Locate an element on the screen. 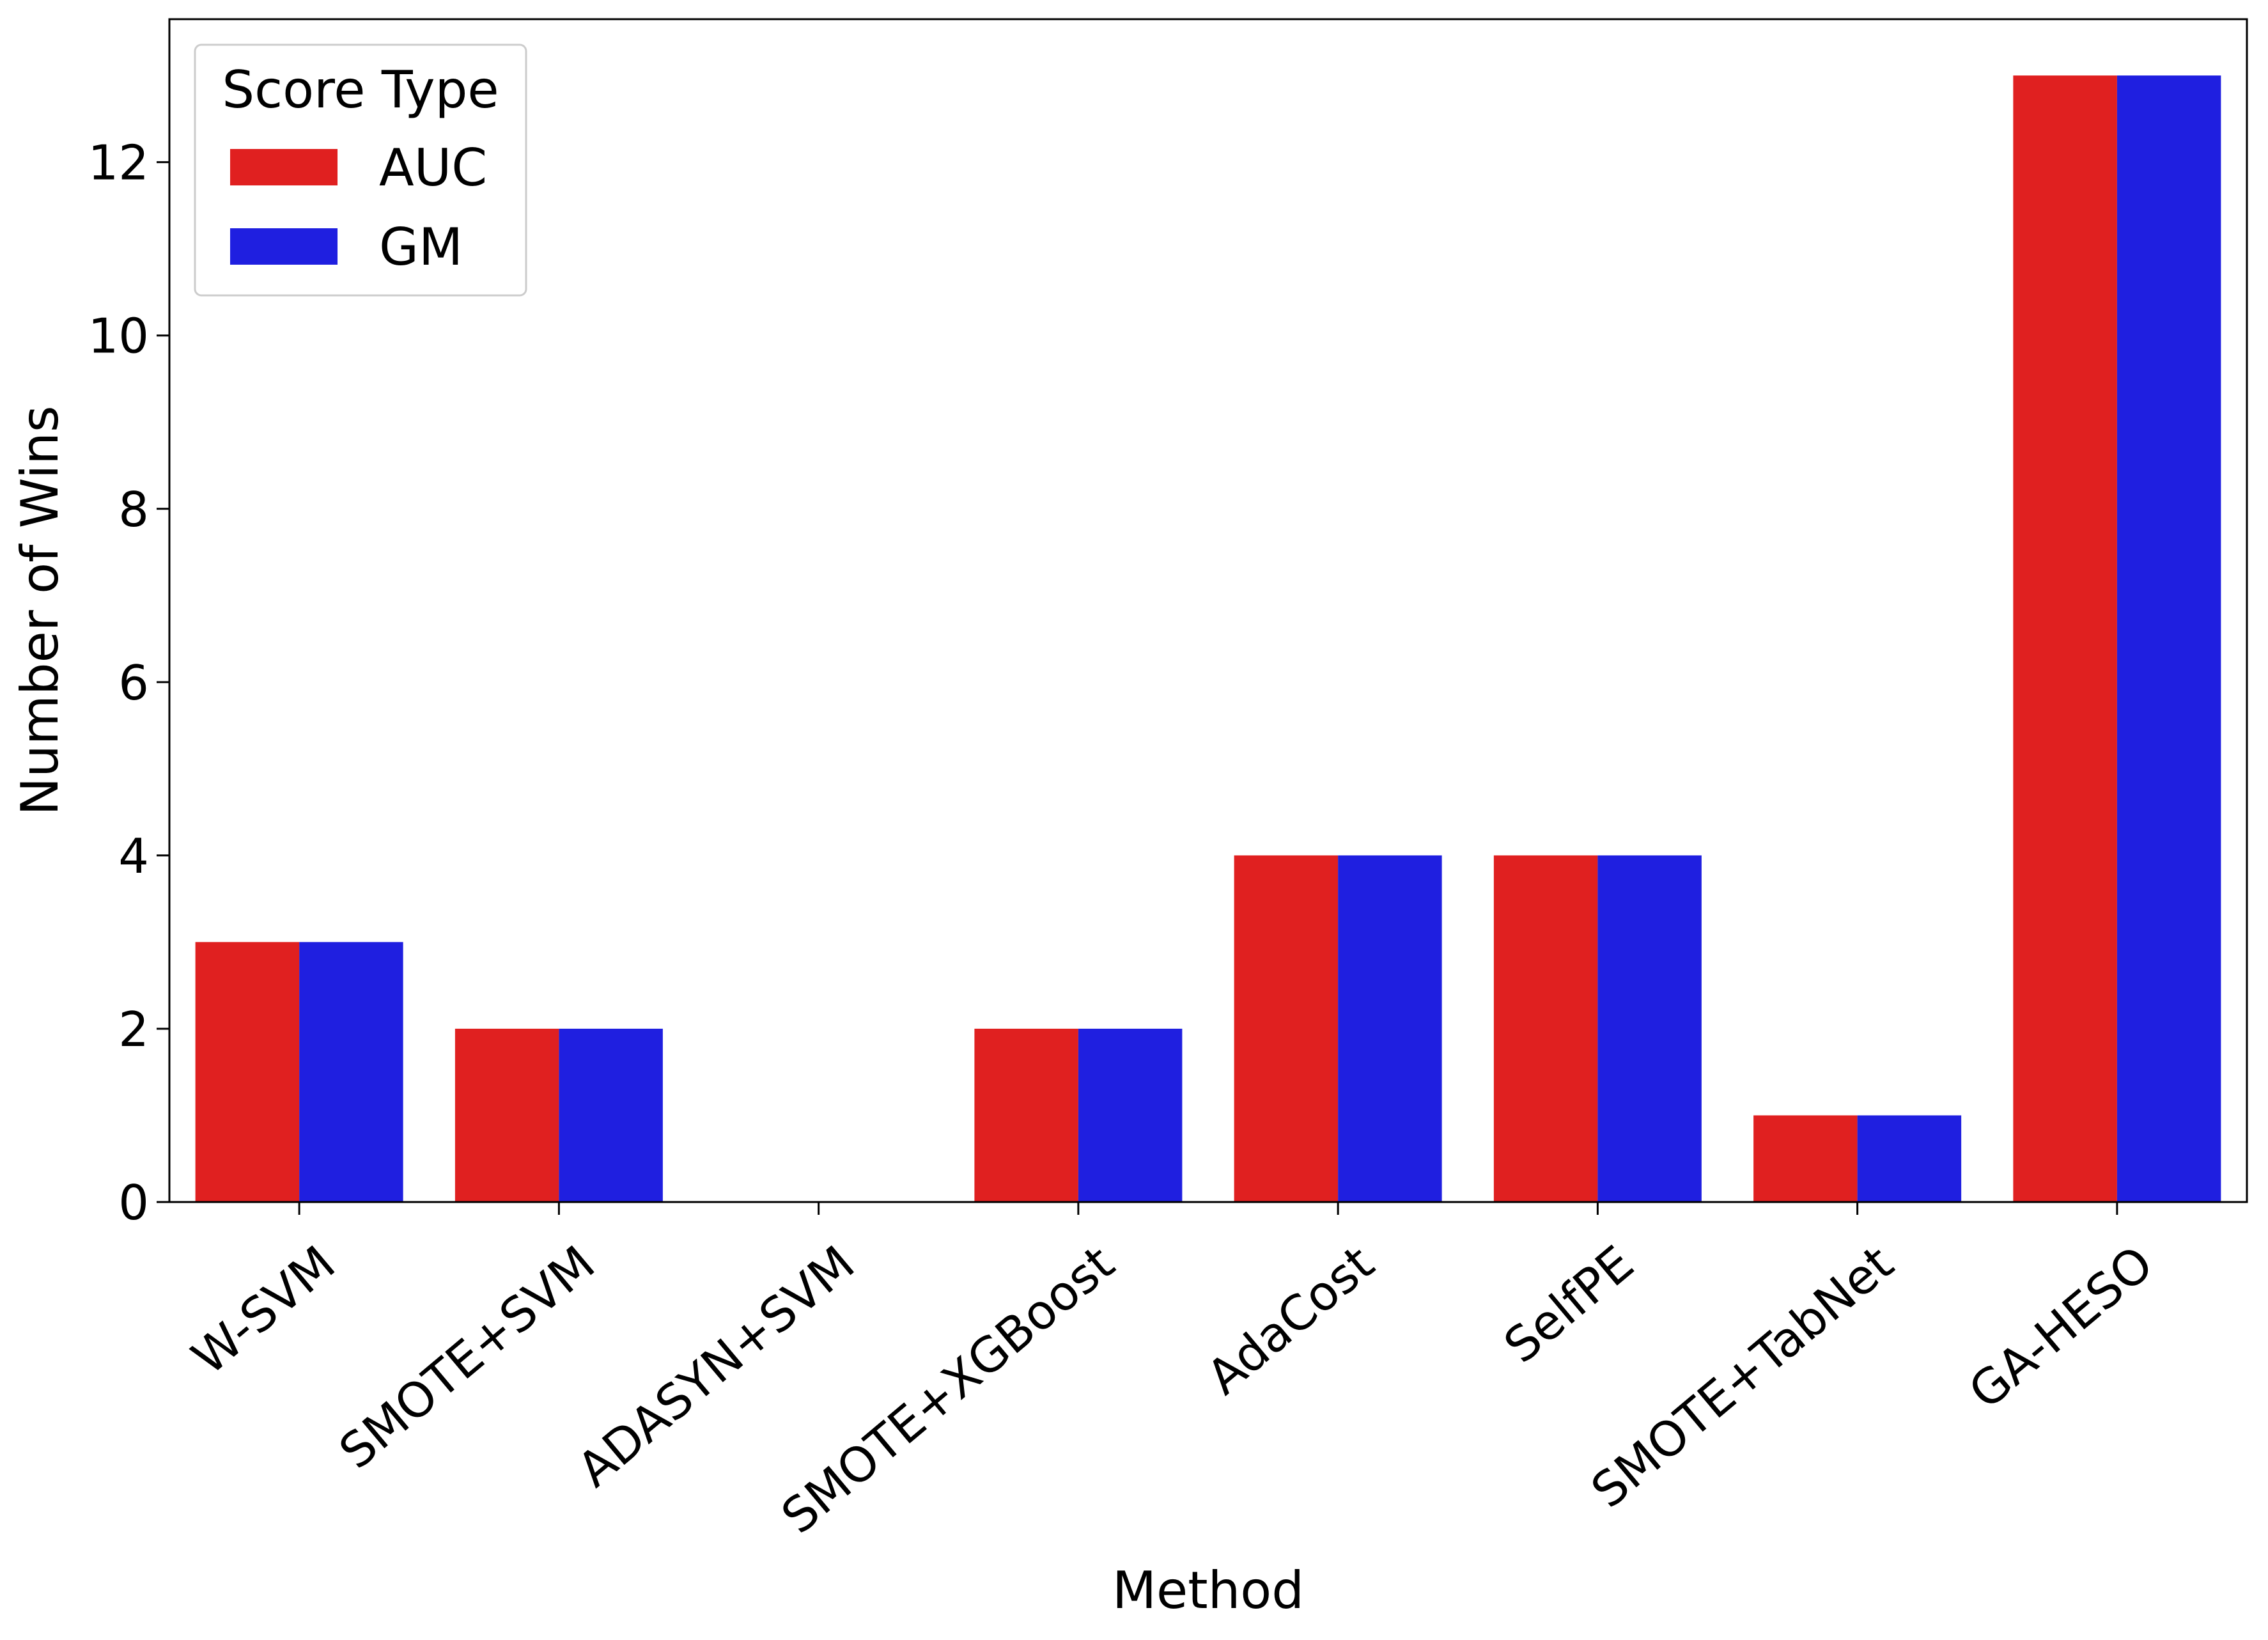  bar-gm-adacost is located at coordinates (1390, 1028).